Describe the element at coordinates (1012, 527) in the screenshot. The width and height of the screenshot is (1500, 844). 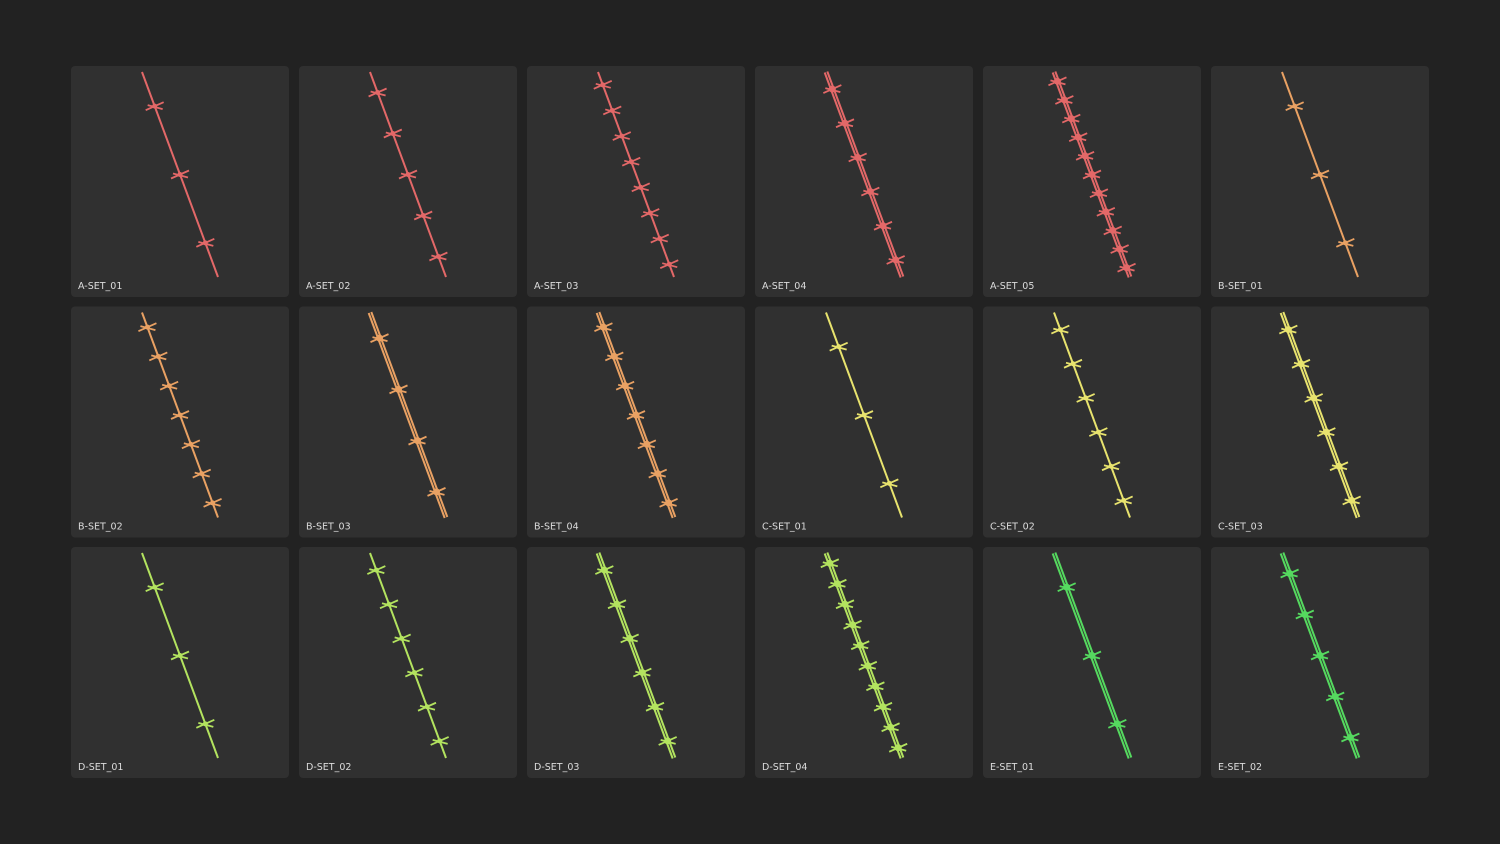
I see `tile-label: C-SET_02` at that location.